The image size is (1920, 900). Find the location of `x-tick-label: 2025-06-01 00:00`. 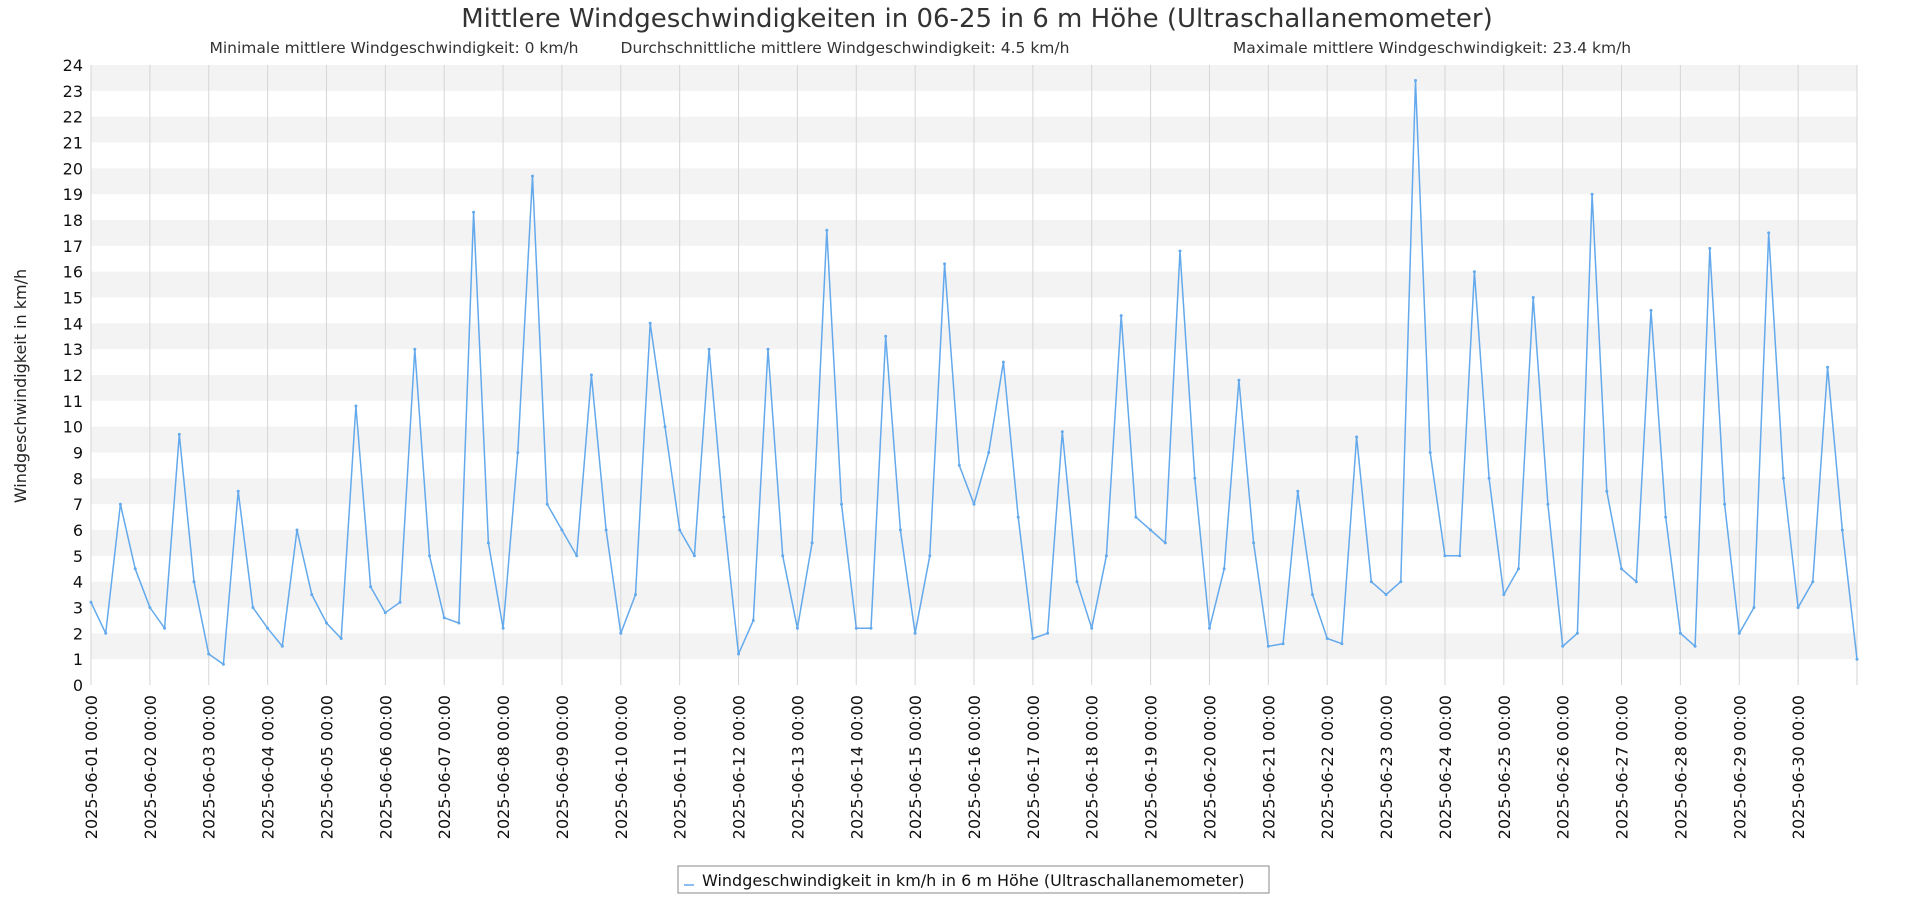

x-tick-label: 2025-06-01 00:00 is located at coordinates (91, 767).